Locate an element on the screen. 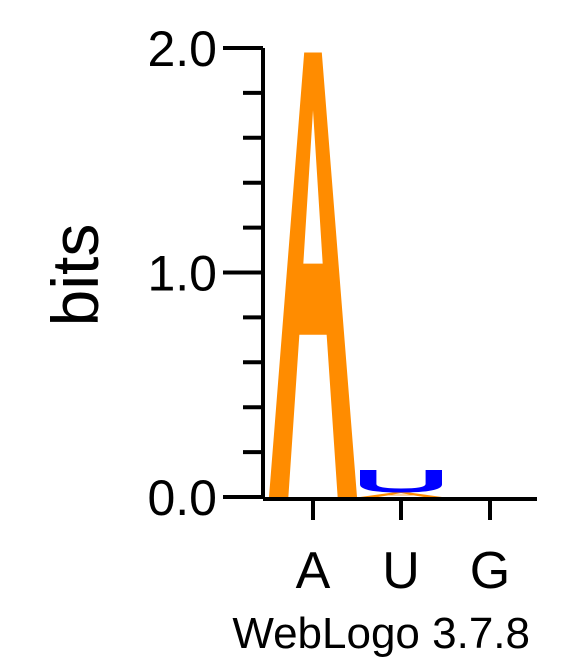  x-tick-label: U is located at coordinates (401, 571).